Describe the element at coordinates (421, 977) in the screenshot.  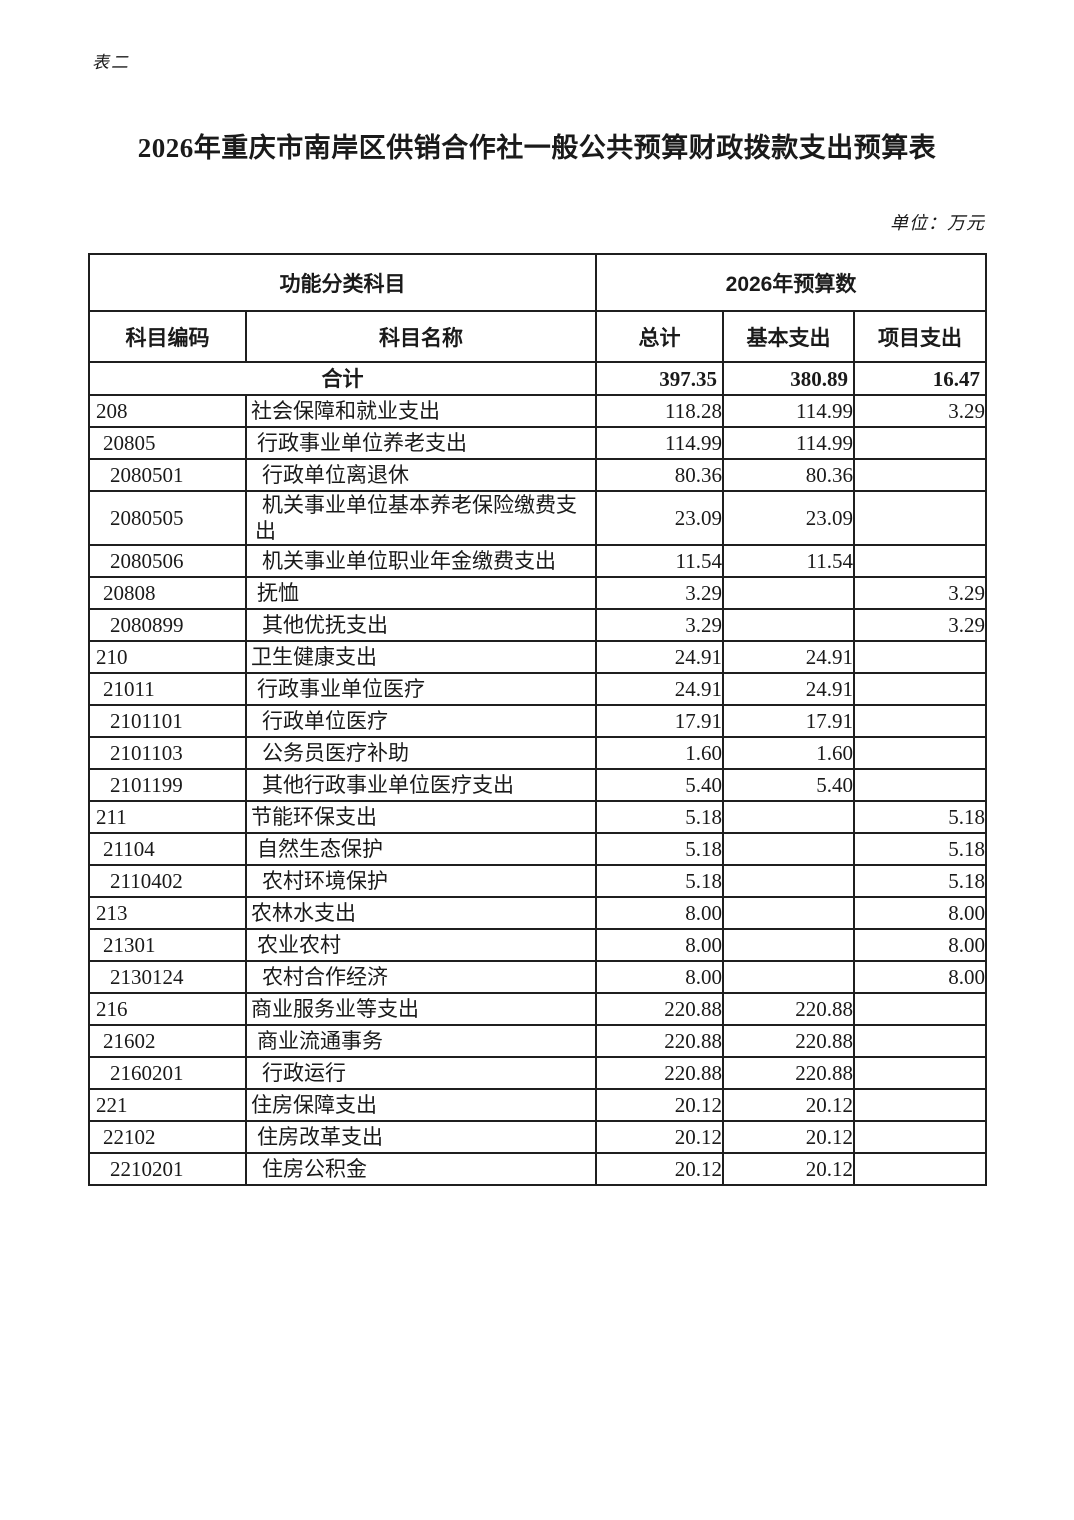
I see `subject-name: 农村合作经济` at that location.